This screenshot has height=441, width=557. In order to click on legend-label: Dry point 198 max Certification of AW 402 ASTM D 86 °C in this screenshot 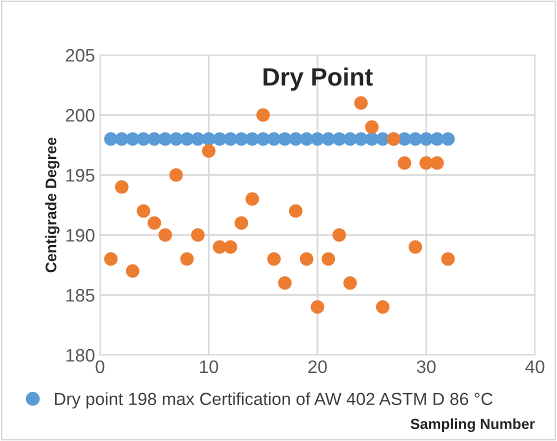, I will do `click(273, 400)`.